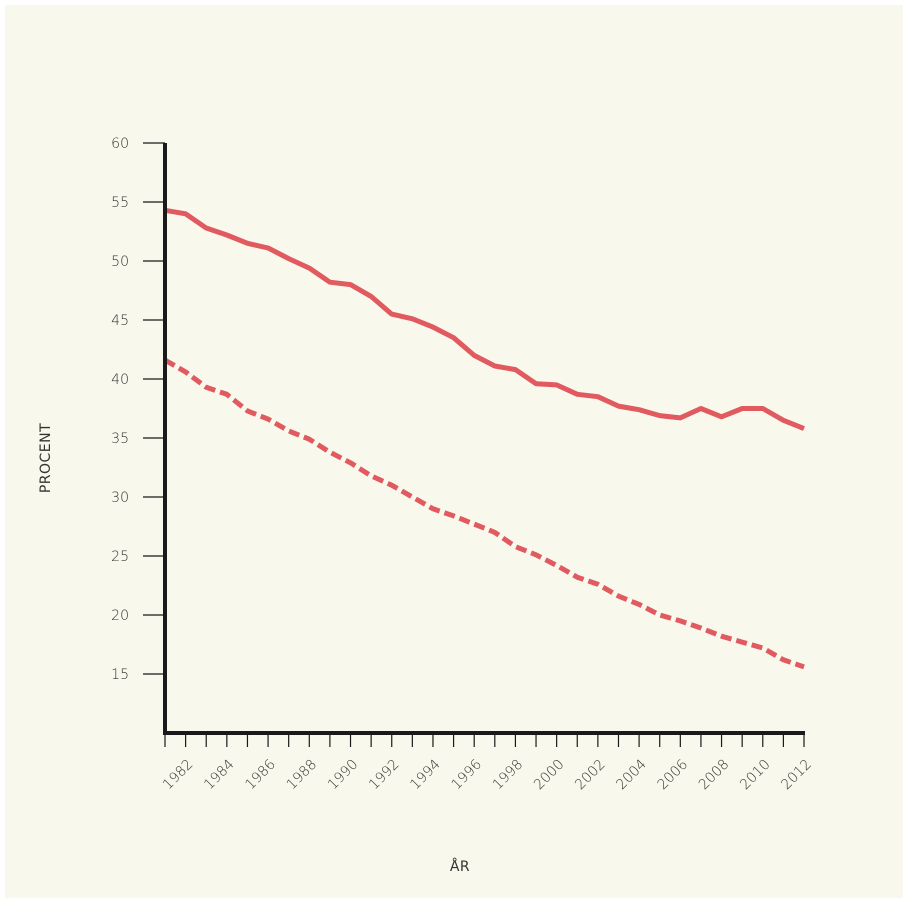 Image resolution: width=908 pixels, height=901 pixels. I want to click on y-tick-label: 55, so click(120, 203).